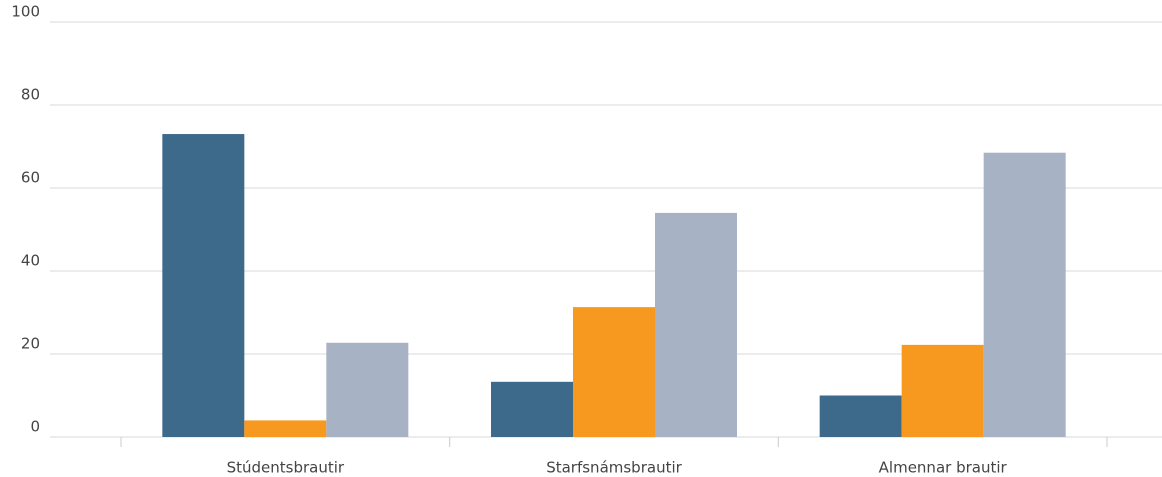 Image resolution: width=1162 pixels, height=477 pixels. What do you see at coordinates (286, 468) in the screenshot?
I see `x-tick-label: Stúdentsbrautir` at bounding box center [286, 468].